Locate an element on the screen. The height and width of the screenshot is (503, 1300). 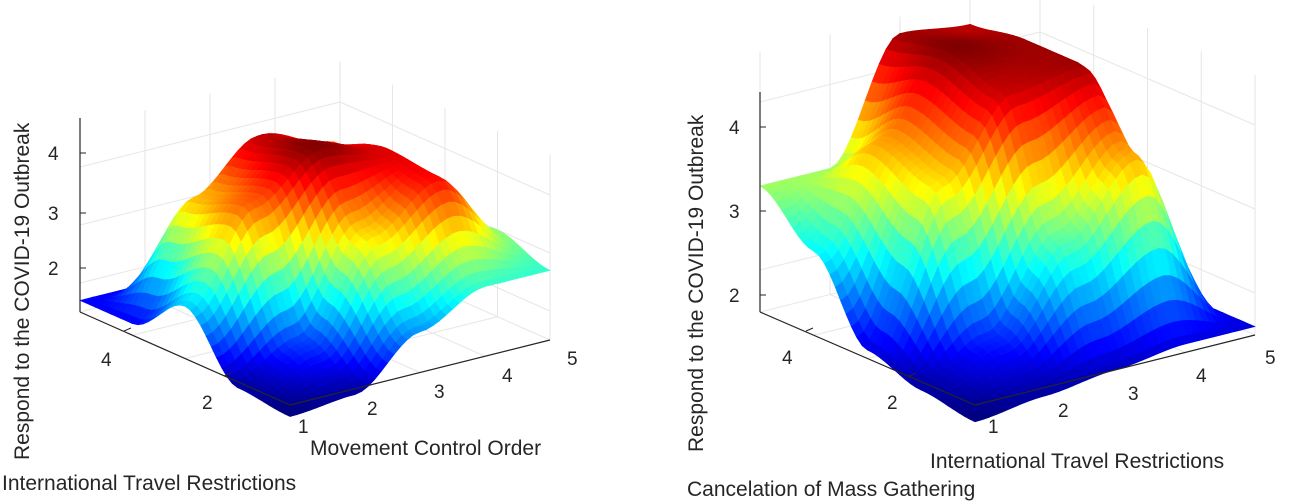
x-axis-label: International Travel Restrictions is located at coordinates (1077, 461).